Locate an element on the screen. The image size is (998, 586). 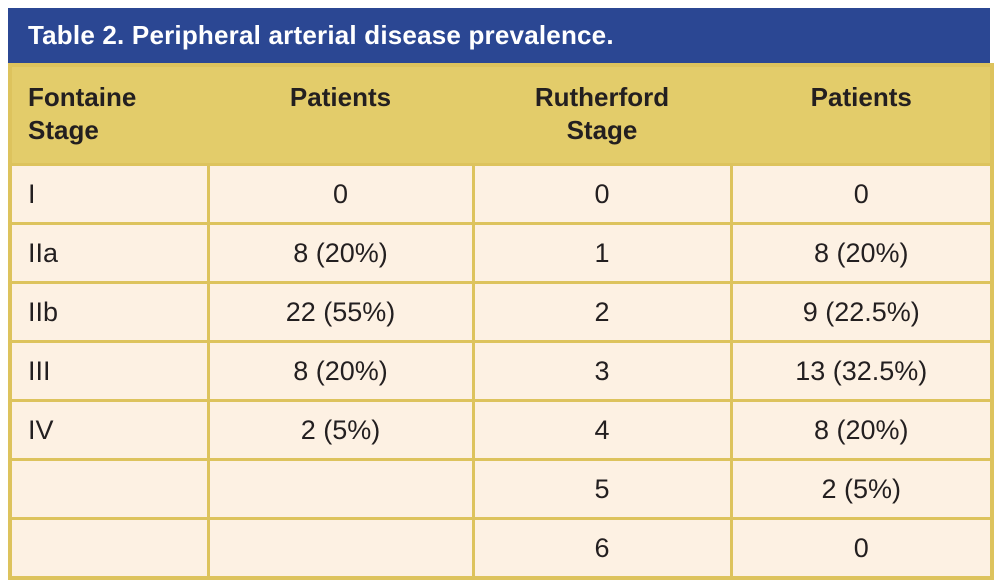
cell-rutherford-stage: 0 is located at coordinates (602, 194).